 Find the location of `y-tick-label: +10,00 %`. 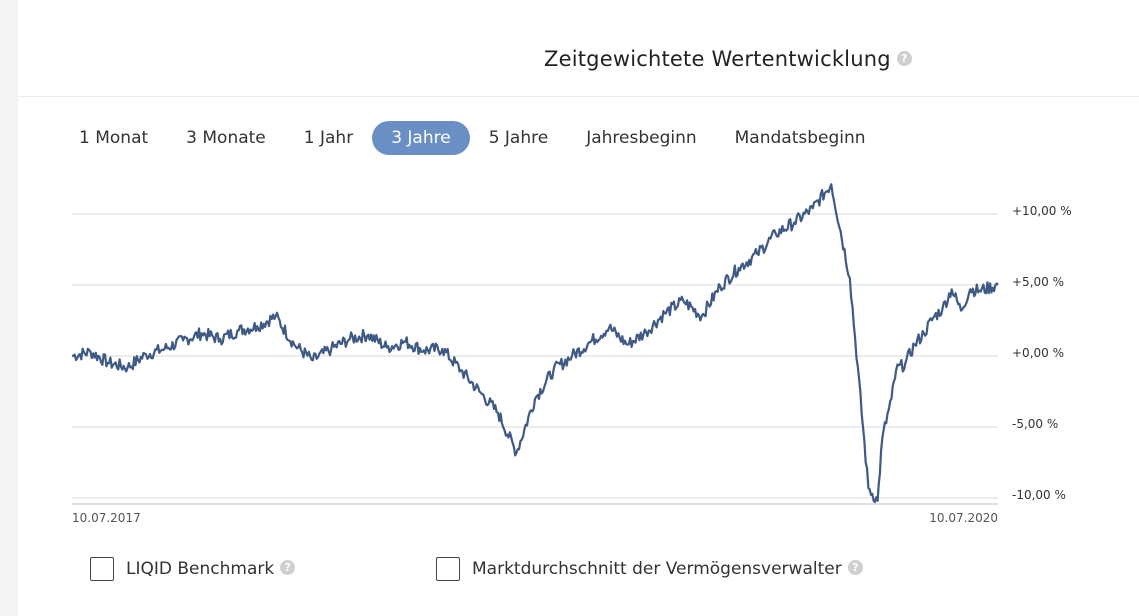

y-tick-label: +10,00 % is located at coordinates (1042, 211).